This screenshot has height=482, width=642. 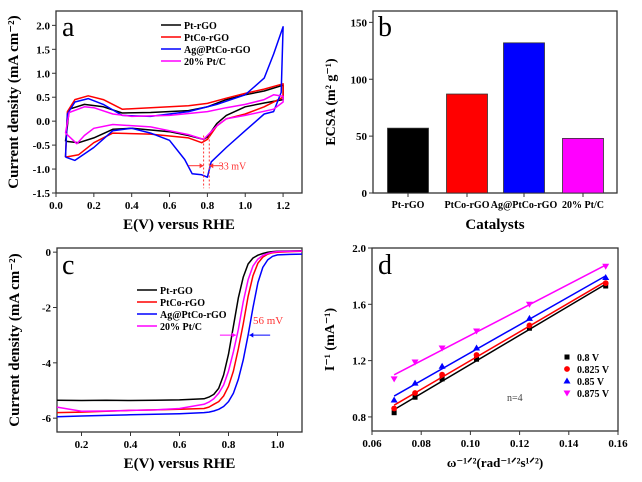 I want to click on y-axis-title: I⁻¹ (mA⁻¹), so click(x=330, y=340).